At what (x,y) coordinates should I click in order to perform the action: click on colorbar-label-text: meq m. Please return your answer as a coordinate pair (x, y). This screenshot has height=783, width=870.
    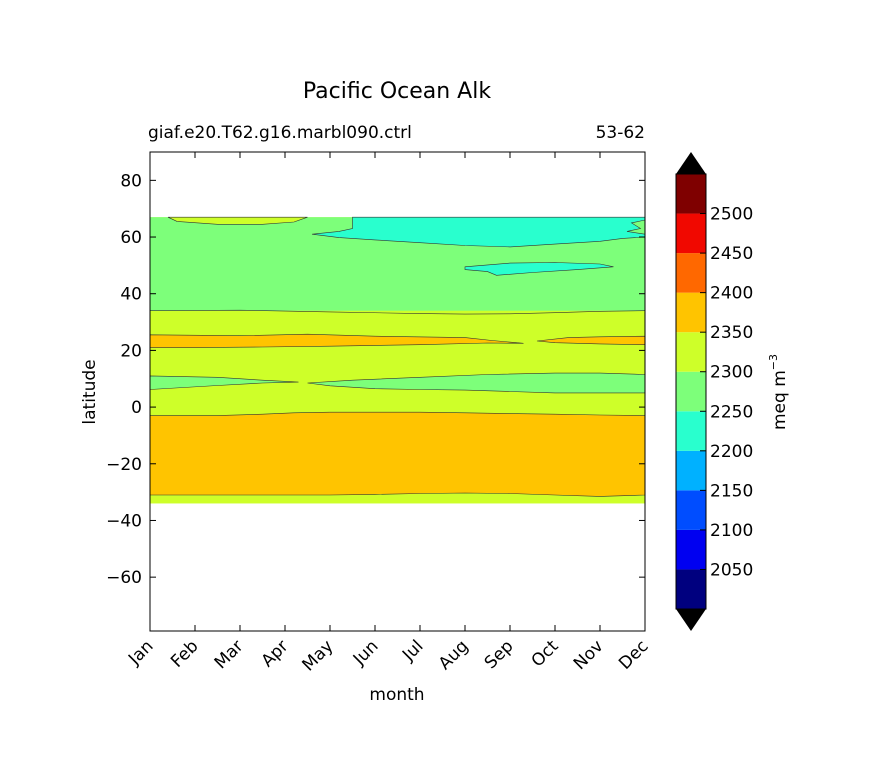
    Looking at the image, I should click on (780, 400).